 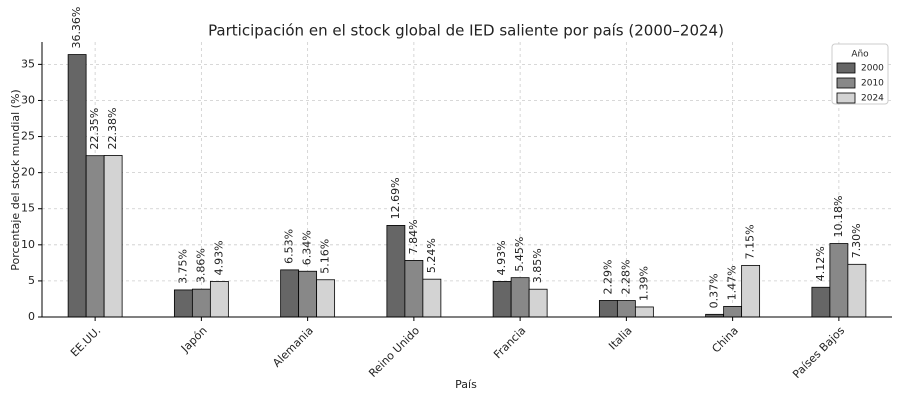 What do you see at coordinates (643, 283) in the screenshot?
I see `value-label: 1.39%` at bounding box center [643, 283].